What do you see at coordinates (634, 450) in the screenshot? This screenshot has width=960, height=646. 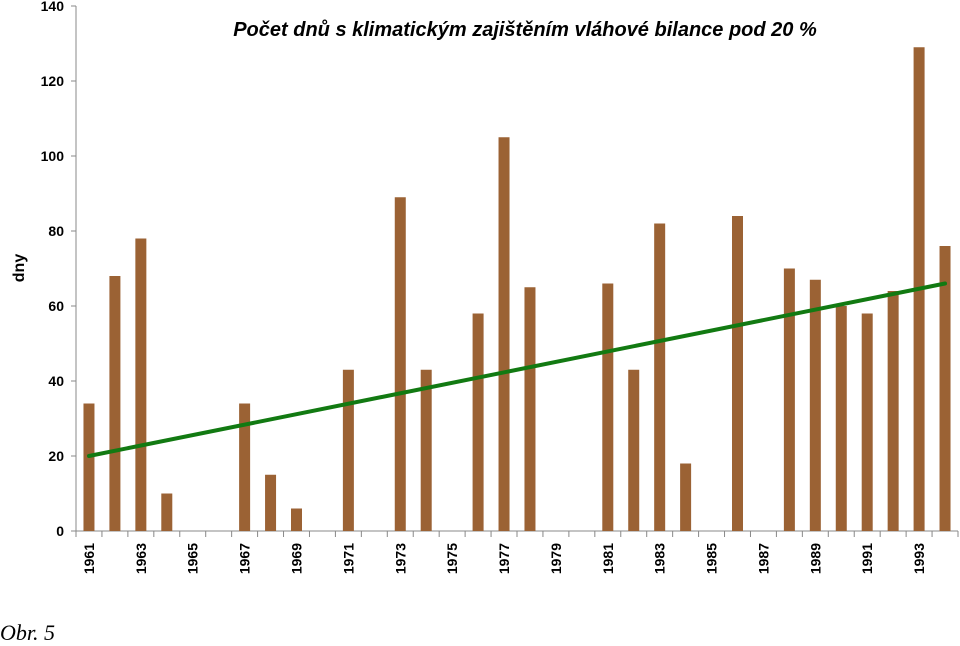 I see `bar-1982` at bounding box center [634, 450].